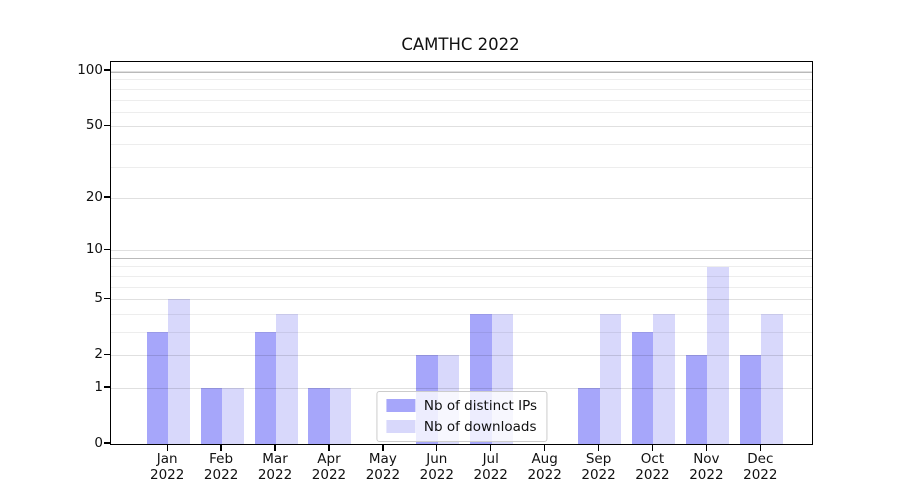  I want to click on x-tick-label: Jun 2022, so click(436, 467).